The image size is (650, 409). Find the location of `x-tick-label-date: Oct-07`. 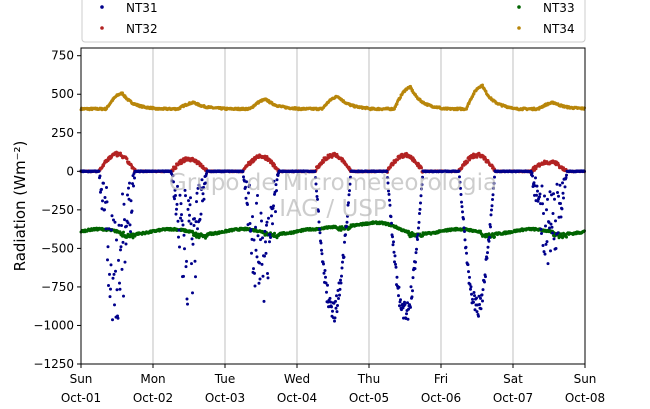

x-tick-label-date: Oct-07 is located at coordinates (513, 398).